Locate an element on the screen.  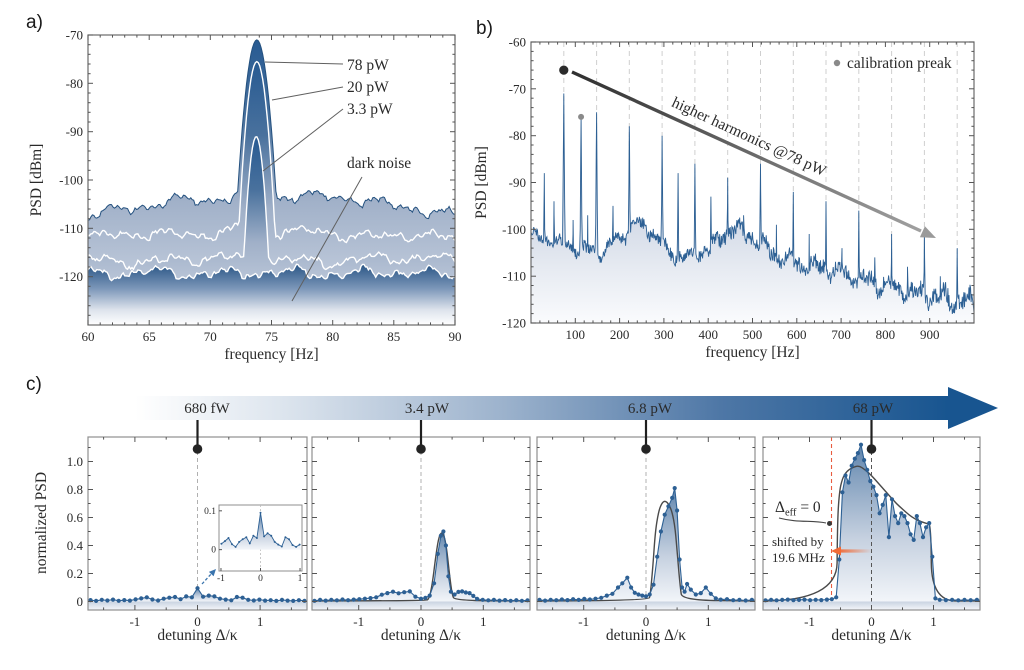
svg-text: 300 is located at coordinates (664, 334).